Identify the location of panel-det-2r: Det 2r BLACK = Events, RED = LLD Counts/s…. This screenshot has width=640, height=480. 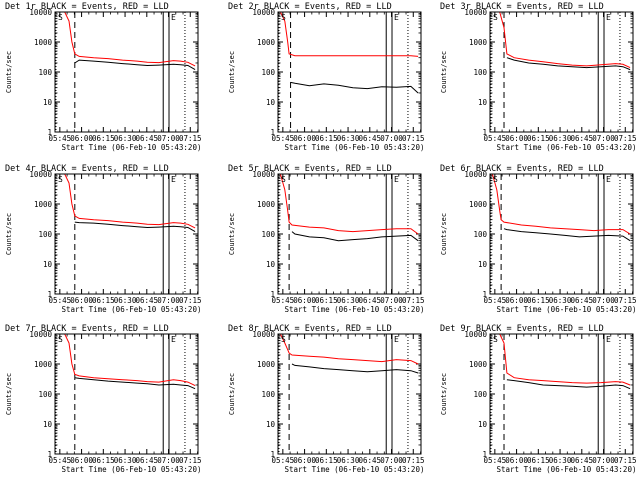
(326, 77).